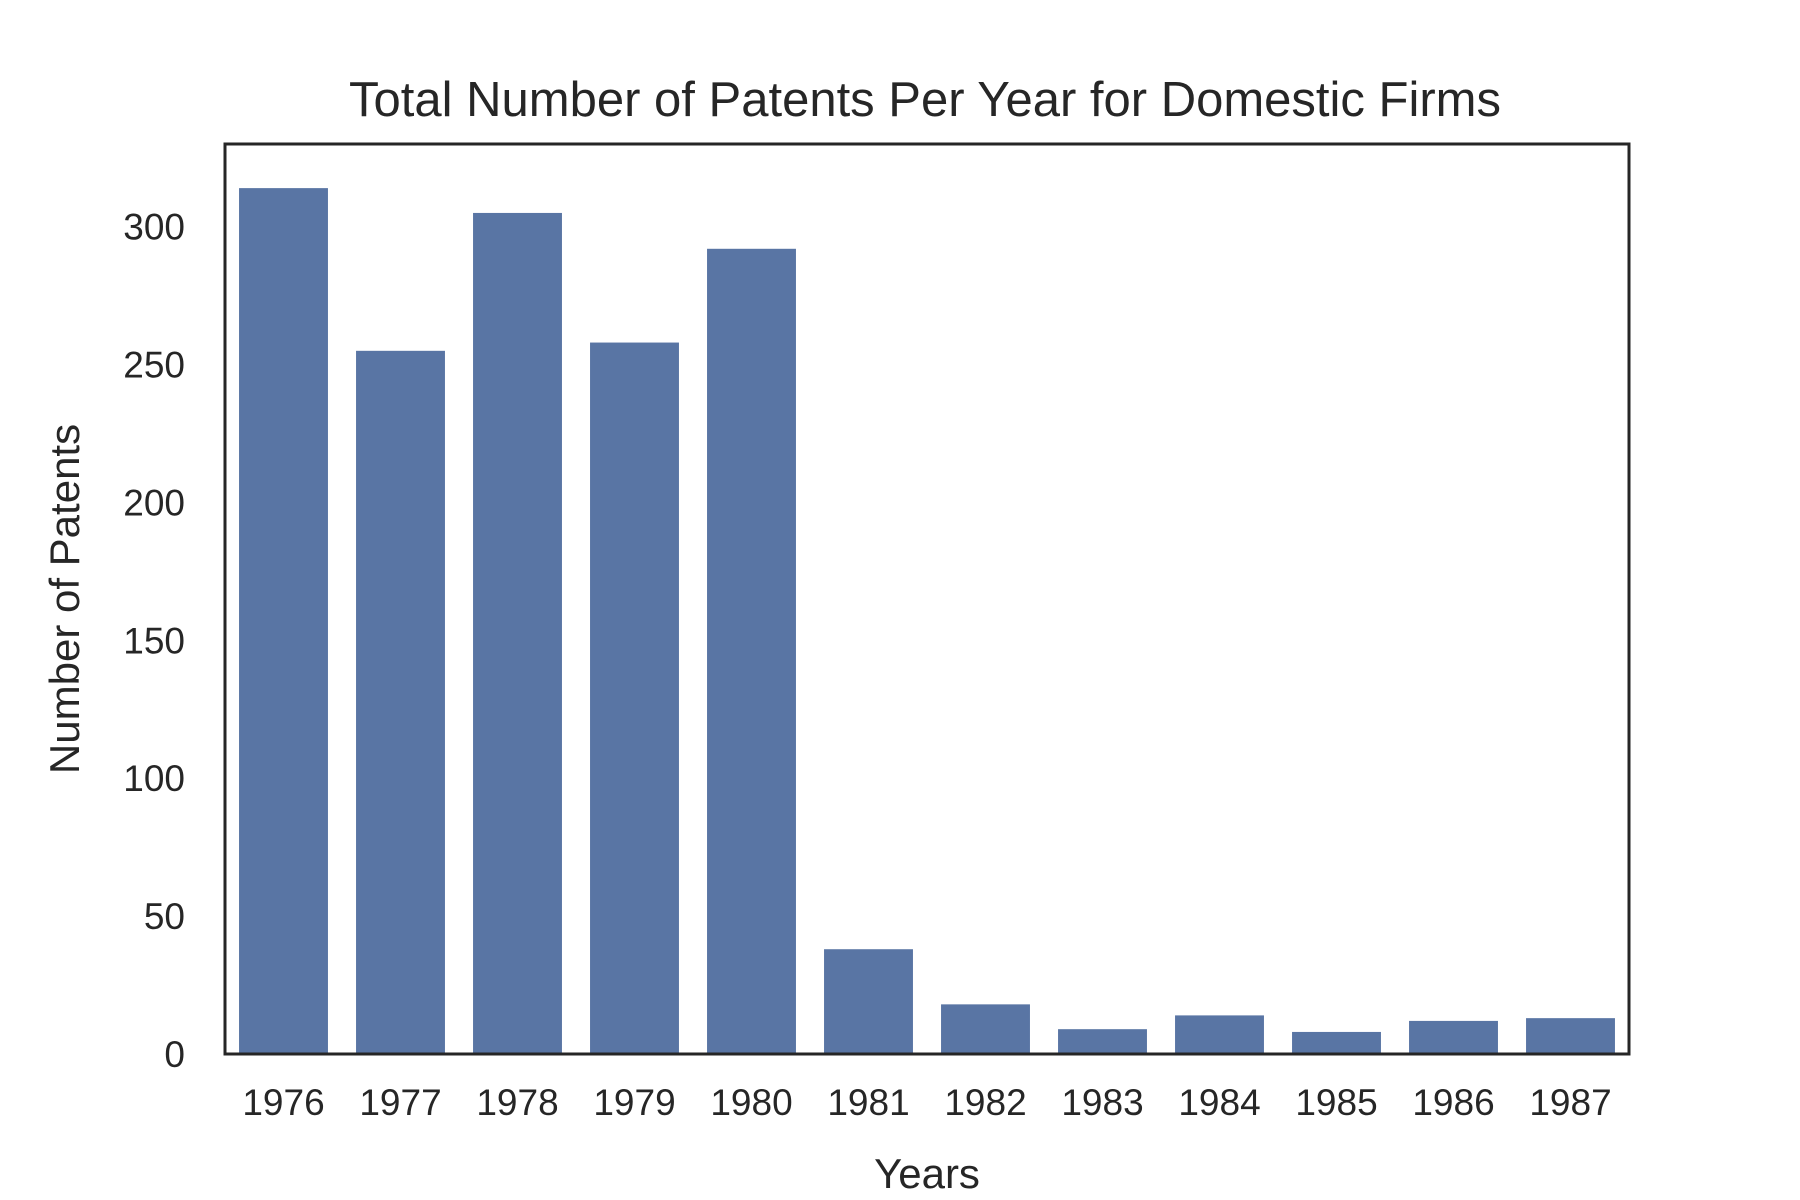 The height and width of the screenshot is (1200, 1800). What do you see at coordinates (1102, 1102) in the screenshot?
I see `x-tick-label: 1983` at bounding box center [1102, 1102].